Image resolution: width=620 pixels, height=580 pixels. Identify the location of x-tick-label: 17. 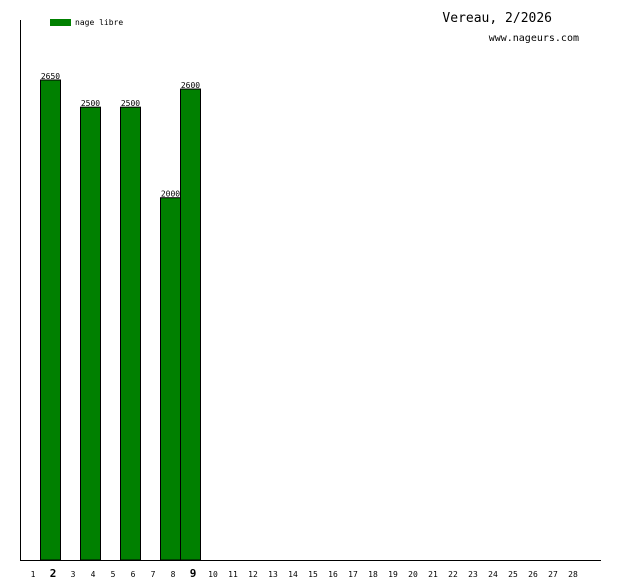
(353, 574).